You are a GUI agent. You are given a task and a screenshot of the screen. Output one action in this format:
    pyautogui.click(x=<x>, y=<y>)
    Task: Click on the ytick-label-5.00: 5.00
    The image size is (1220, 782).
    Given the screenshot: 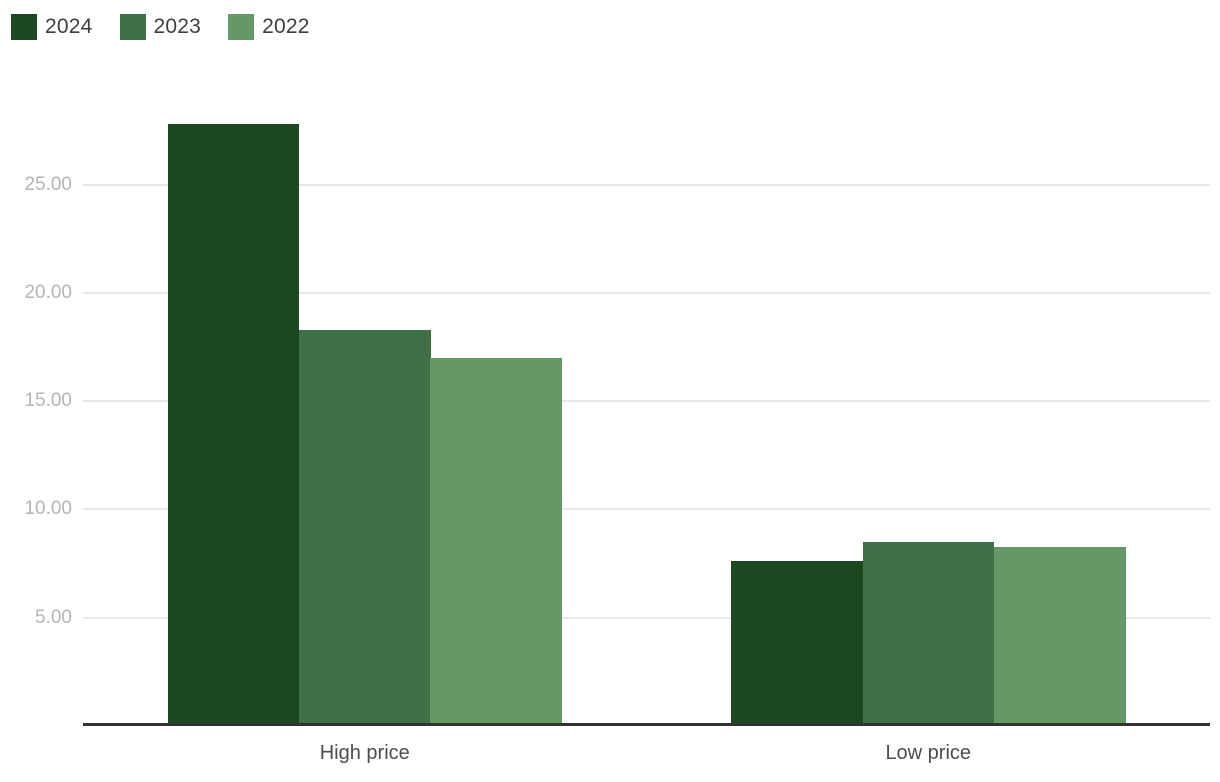 What is the action you would take?
    pyautogui.click(x=53, y=617)
    